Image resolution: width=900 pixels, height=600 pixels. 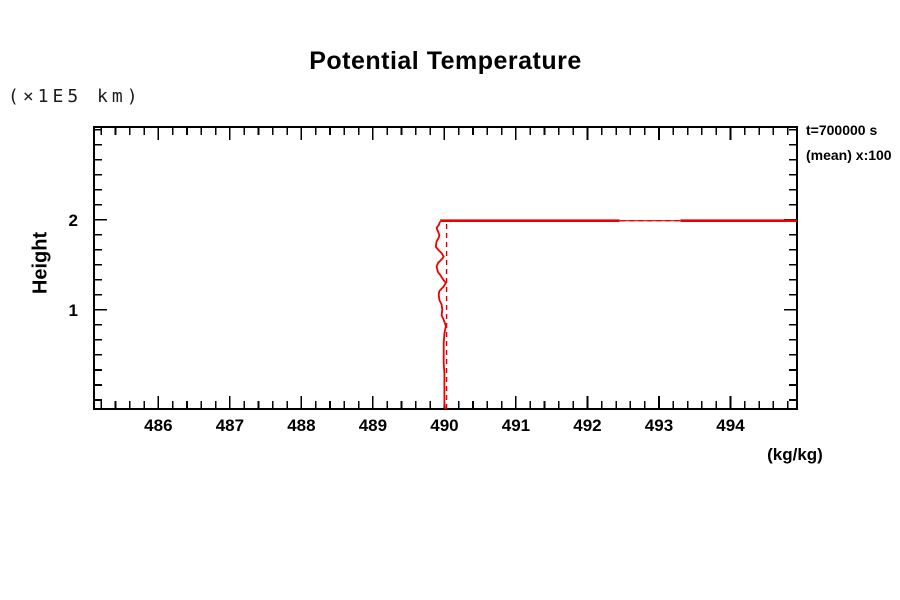 I want to click on x-tick-label: 488, so click(x=301, y=425).